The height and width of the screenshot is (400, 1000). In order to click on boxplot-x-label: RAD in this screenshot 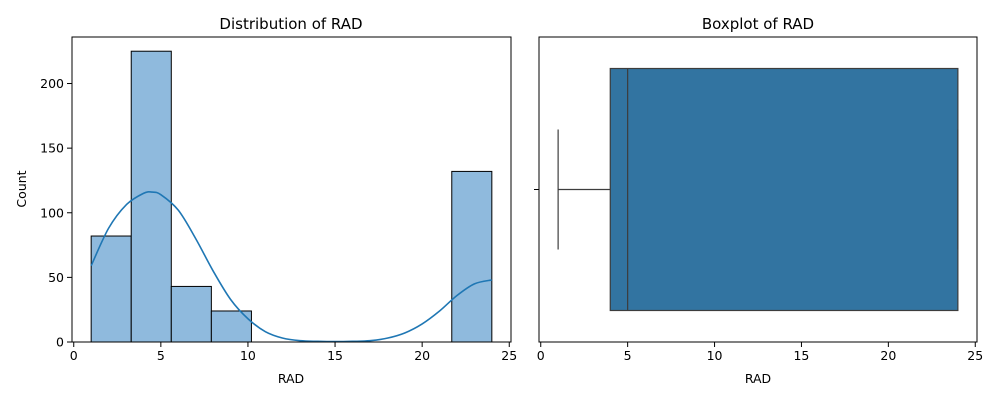, I will do `click(758, 378)`.